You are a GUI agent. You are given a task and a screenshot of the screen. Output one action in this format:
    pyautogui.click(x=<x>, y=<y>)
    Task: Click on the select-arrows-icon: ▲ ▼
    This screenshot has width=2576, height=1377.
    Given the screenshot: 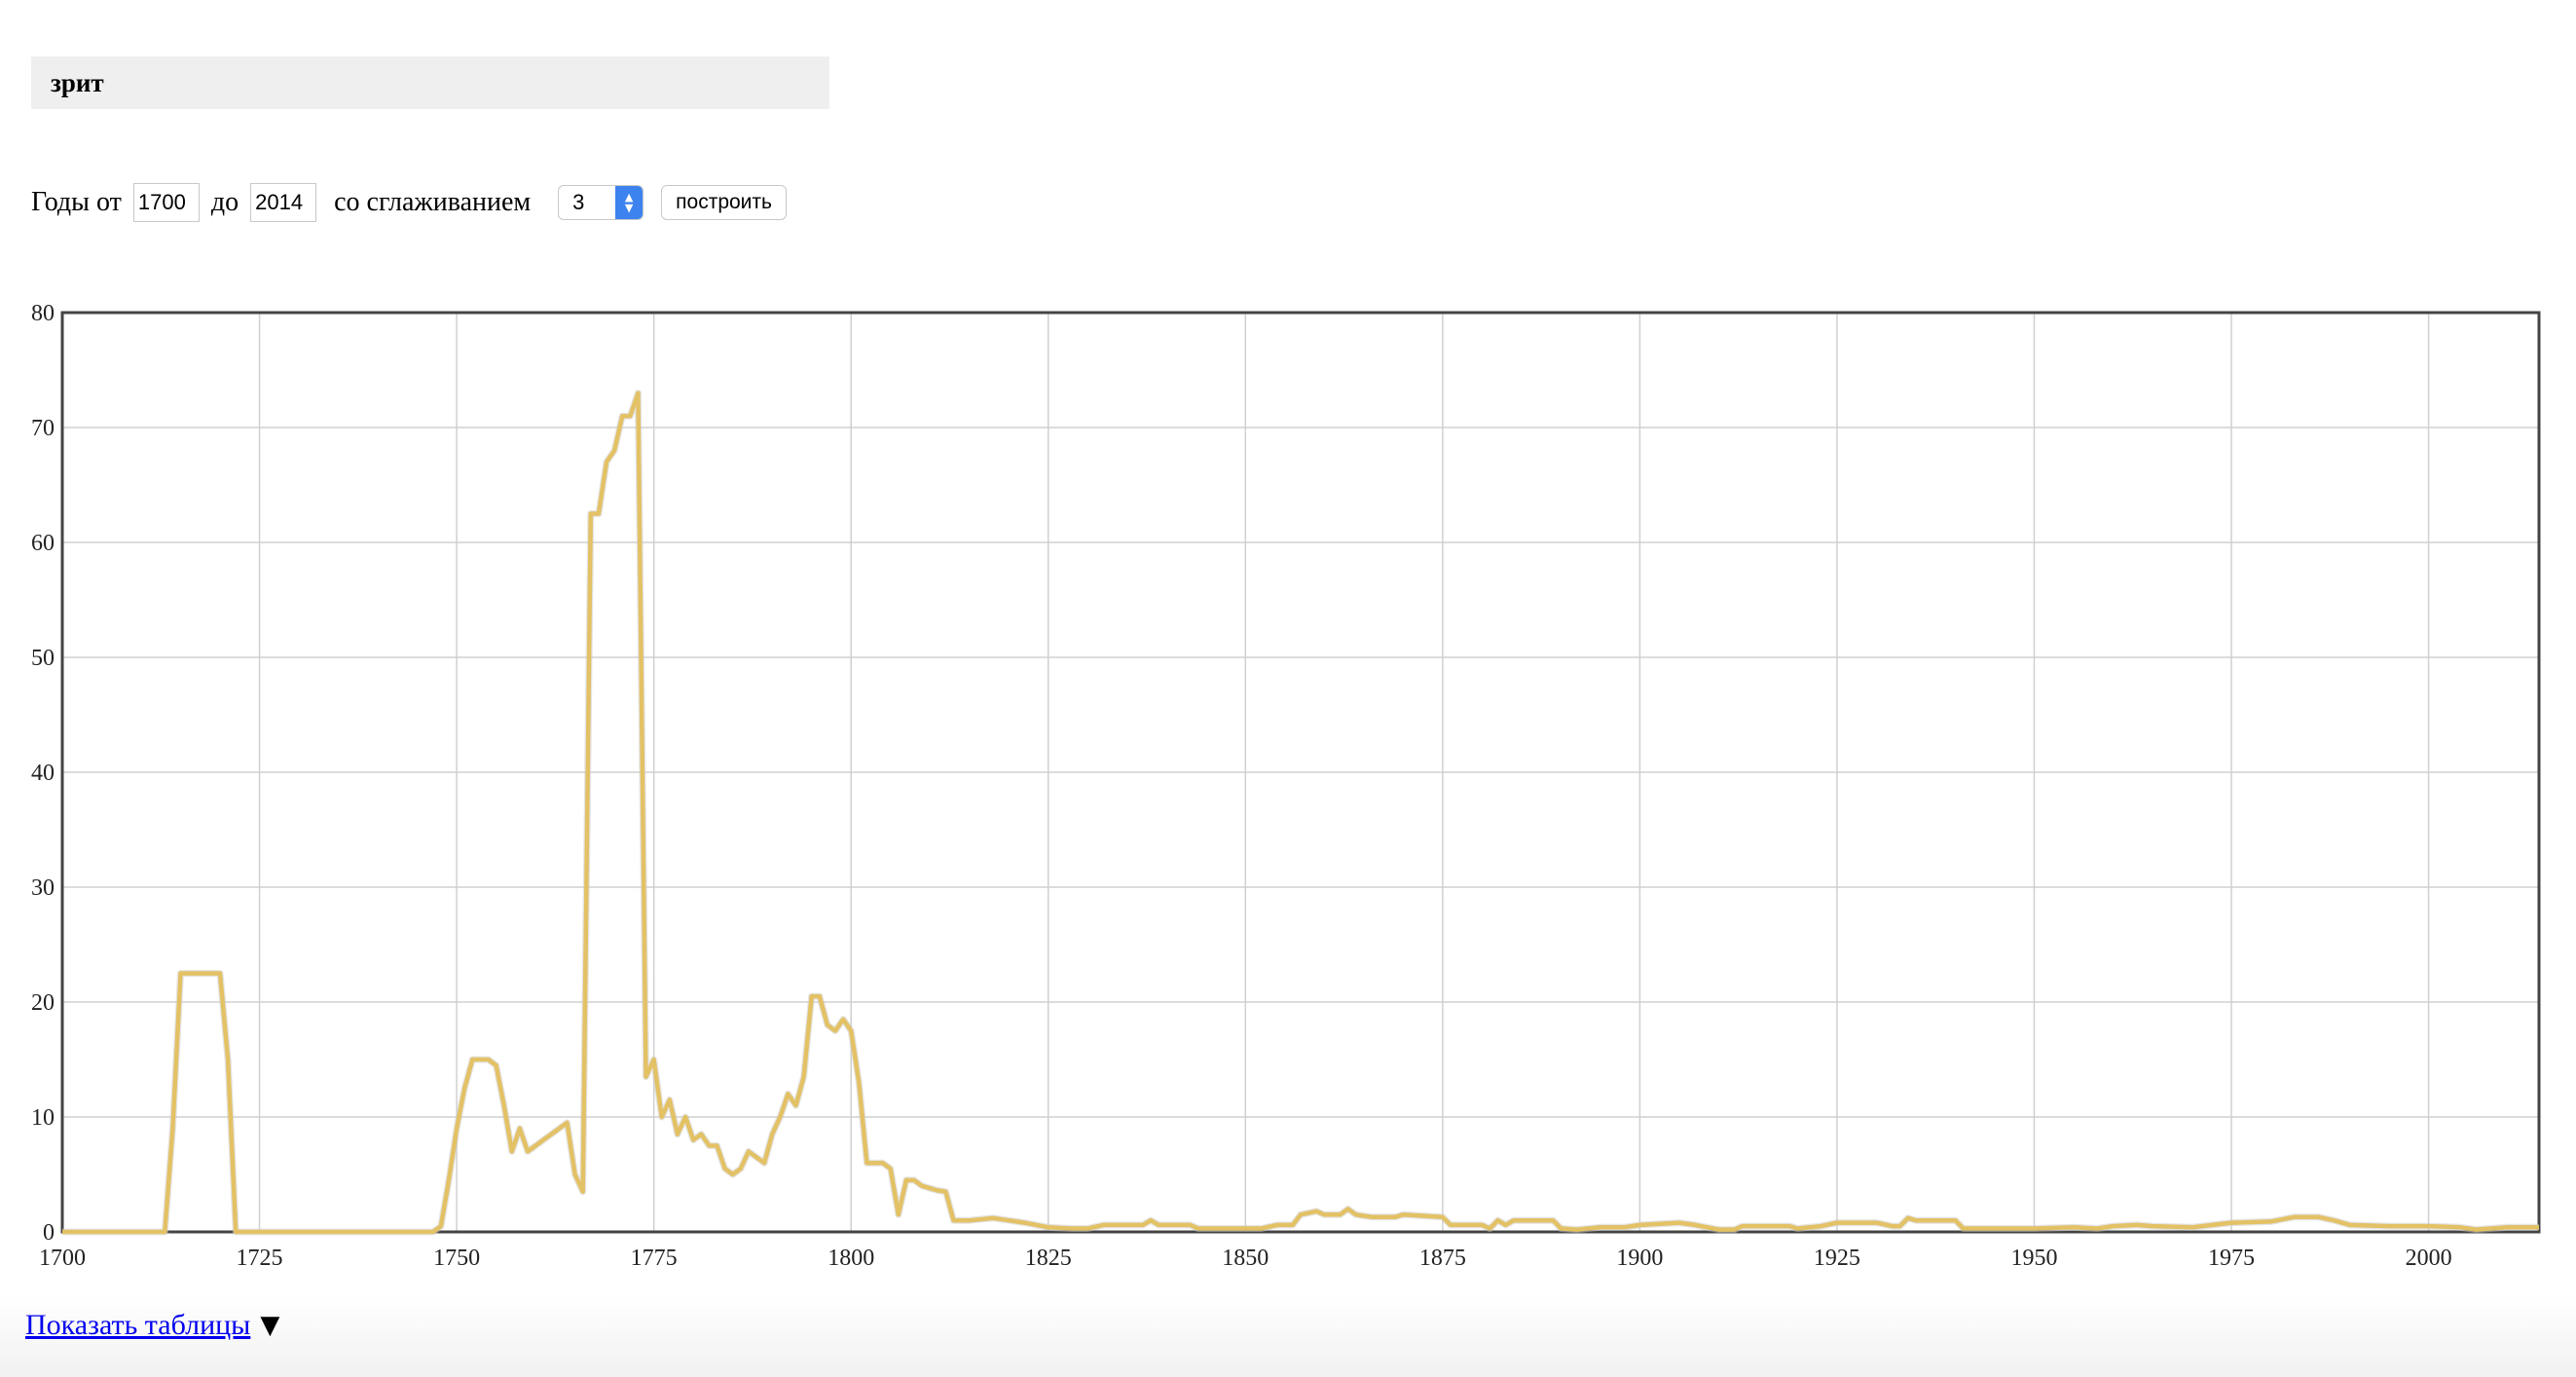 What is the action you would take?
    pyautogui.click(x=629, y=202)
    